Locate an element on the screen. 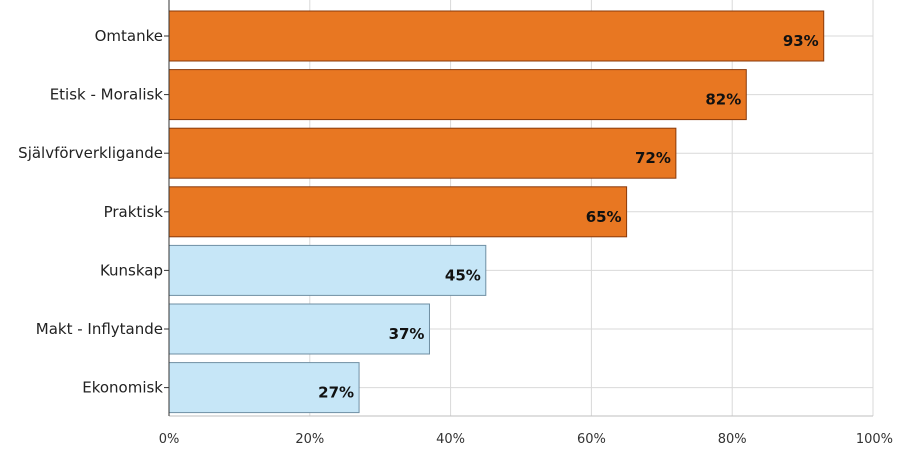  x-tick-label: 80% is located at coordinates (732, 439).